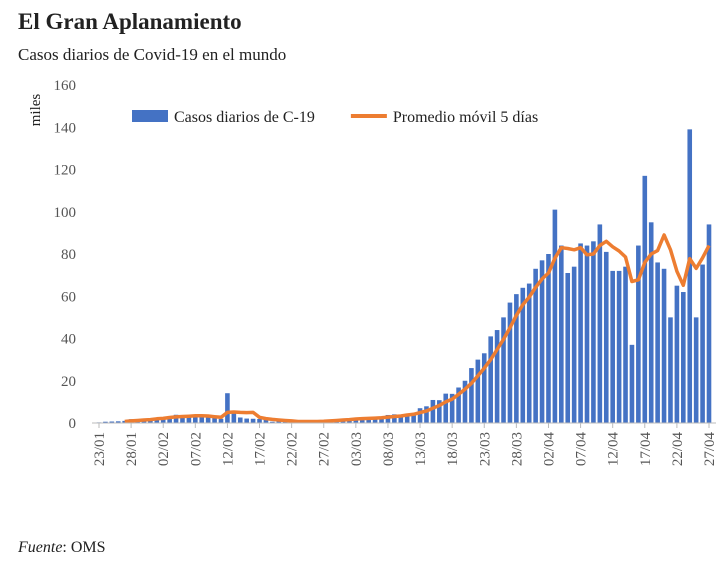 The height and width of the screenshot is (566, 727). I want to click on legend-label: Promedio móvil 5 días, so click(465, 117).